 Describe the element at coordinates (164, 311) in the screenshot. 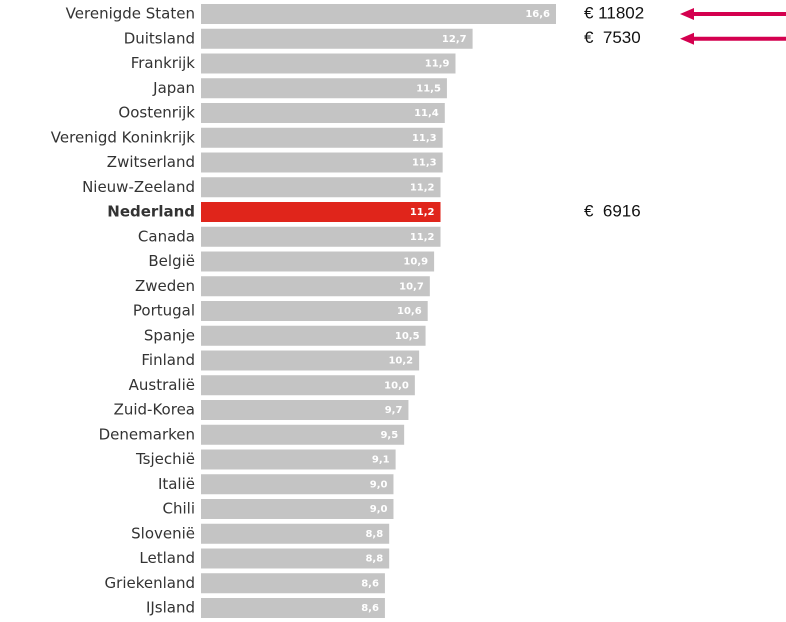

I see `category-label: Portugal` at that location.